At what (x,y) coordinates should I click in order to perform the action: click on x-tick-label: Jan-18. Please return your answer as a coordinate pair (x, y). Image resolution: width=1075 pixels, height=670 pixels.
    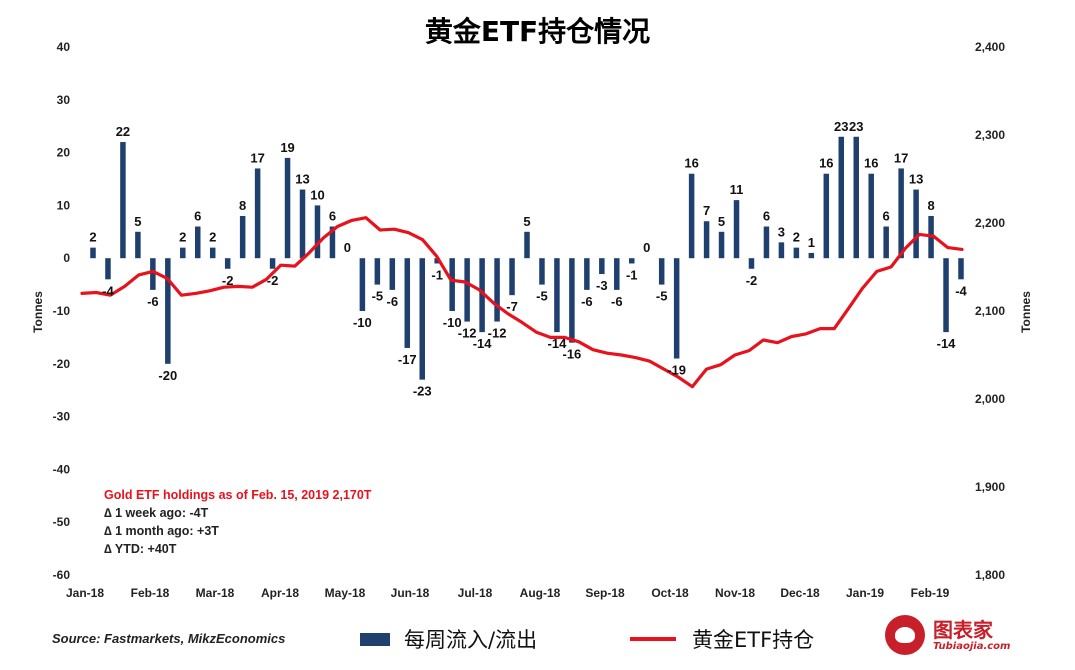
    Looking at the image, I should click on (85, 593).